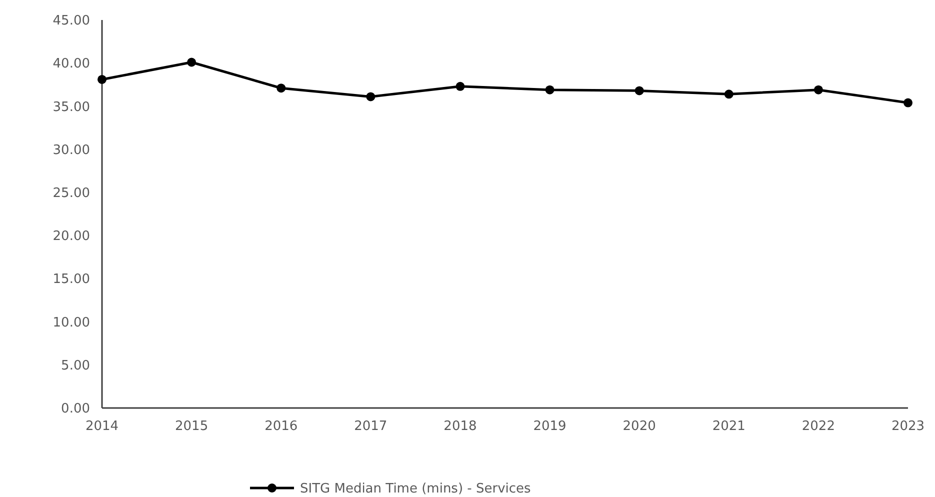  What do you see at coordinates (639, 426) in the screenshot?
I see `x-tick-label: 2020` at bounding box center [639, 426].